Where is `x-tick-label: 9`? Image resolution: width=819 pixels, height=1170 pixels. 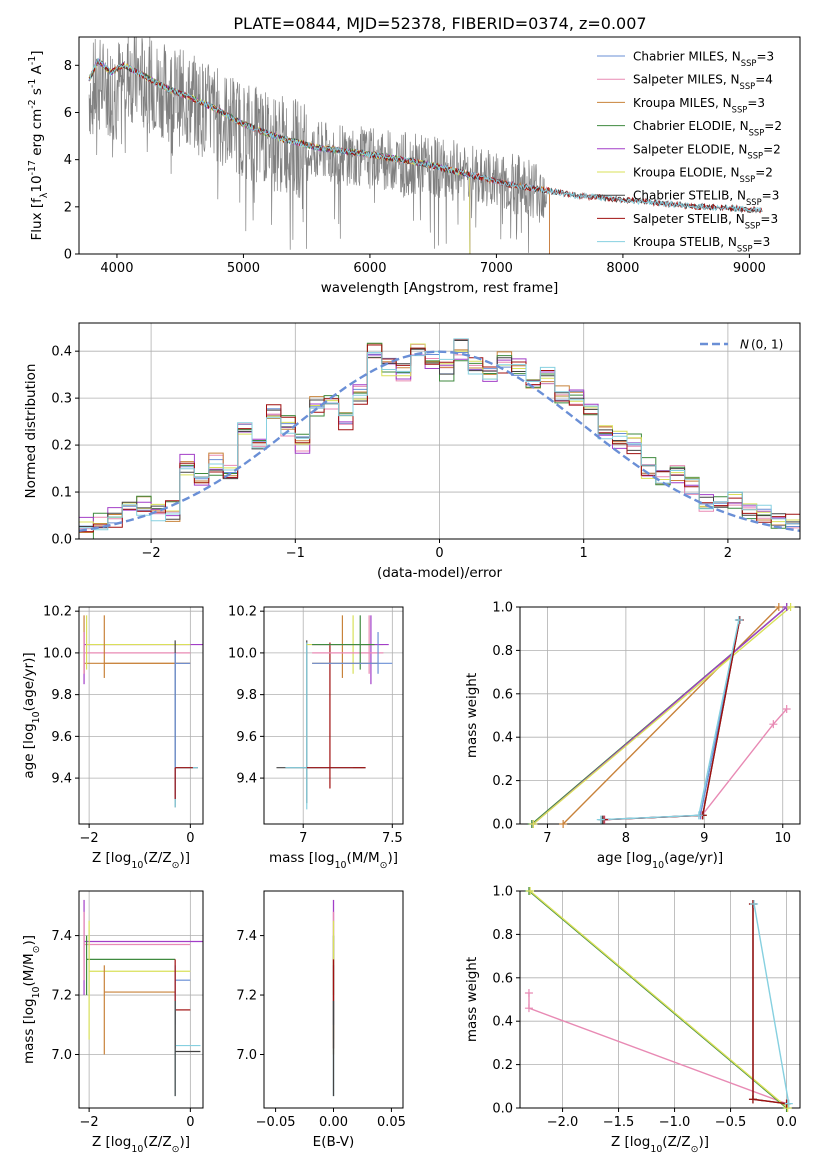
x-tick-label: 9 is located at coordinates (704, 838).